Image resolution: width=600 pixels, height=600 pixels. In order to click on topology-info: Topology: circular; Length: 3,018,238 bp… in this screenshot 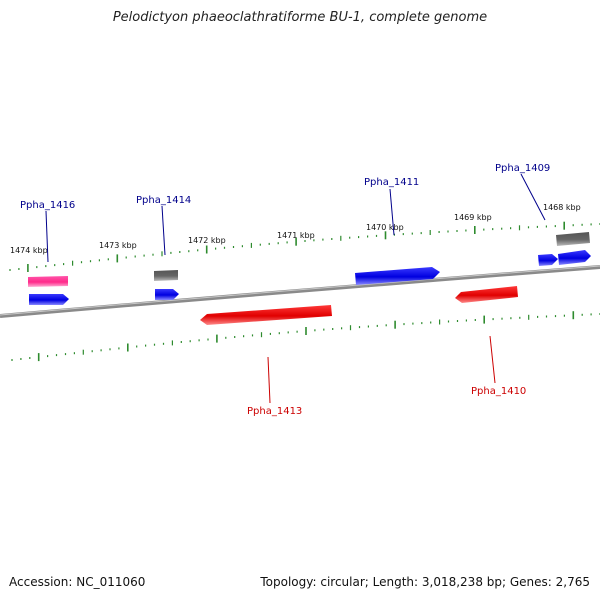, I will do `click(425, 582)`.